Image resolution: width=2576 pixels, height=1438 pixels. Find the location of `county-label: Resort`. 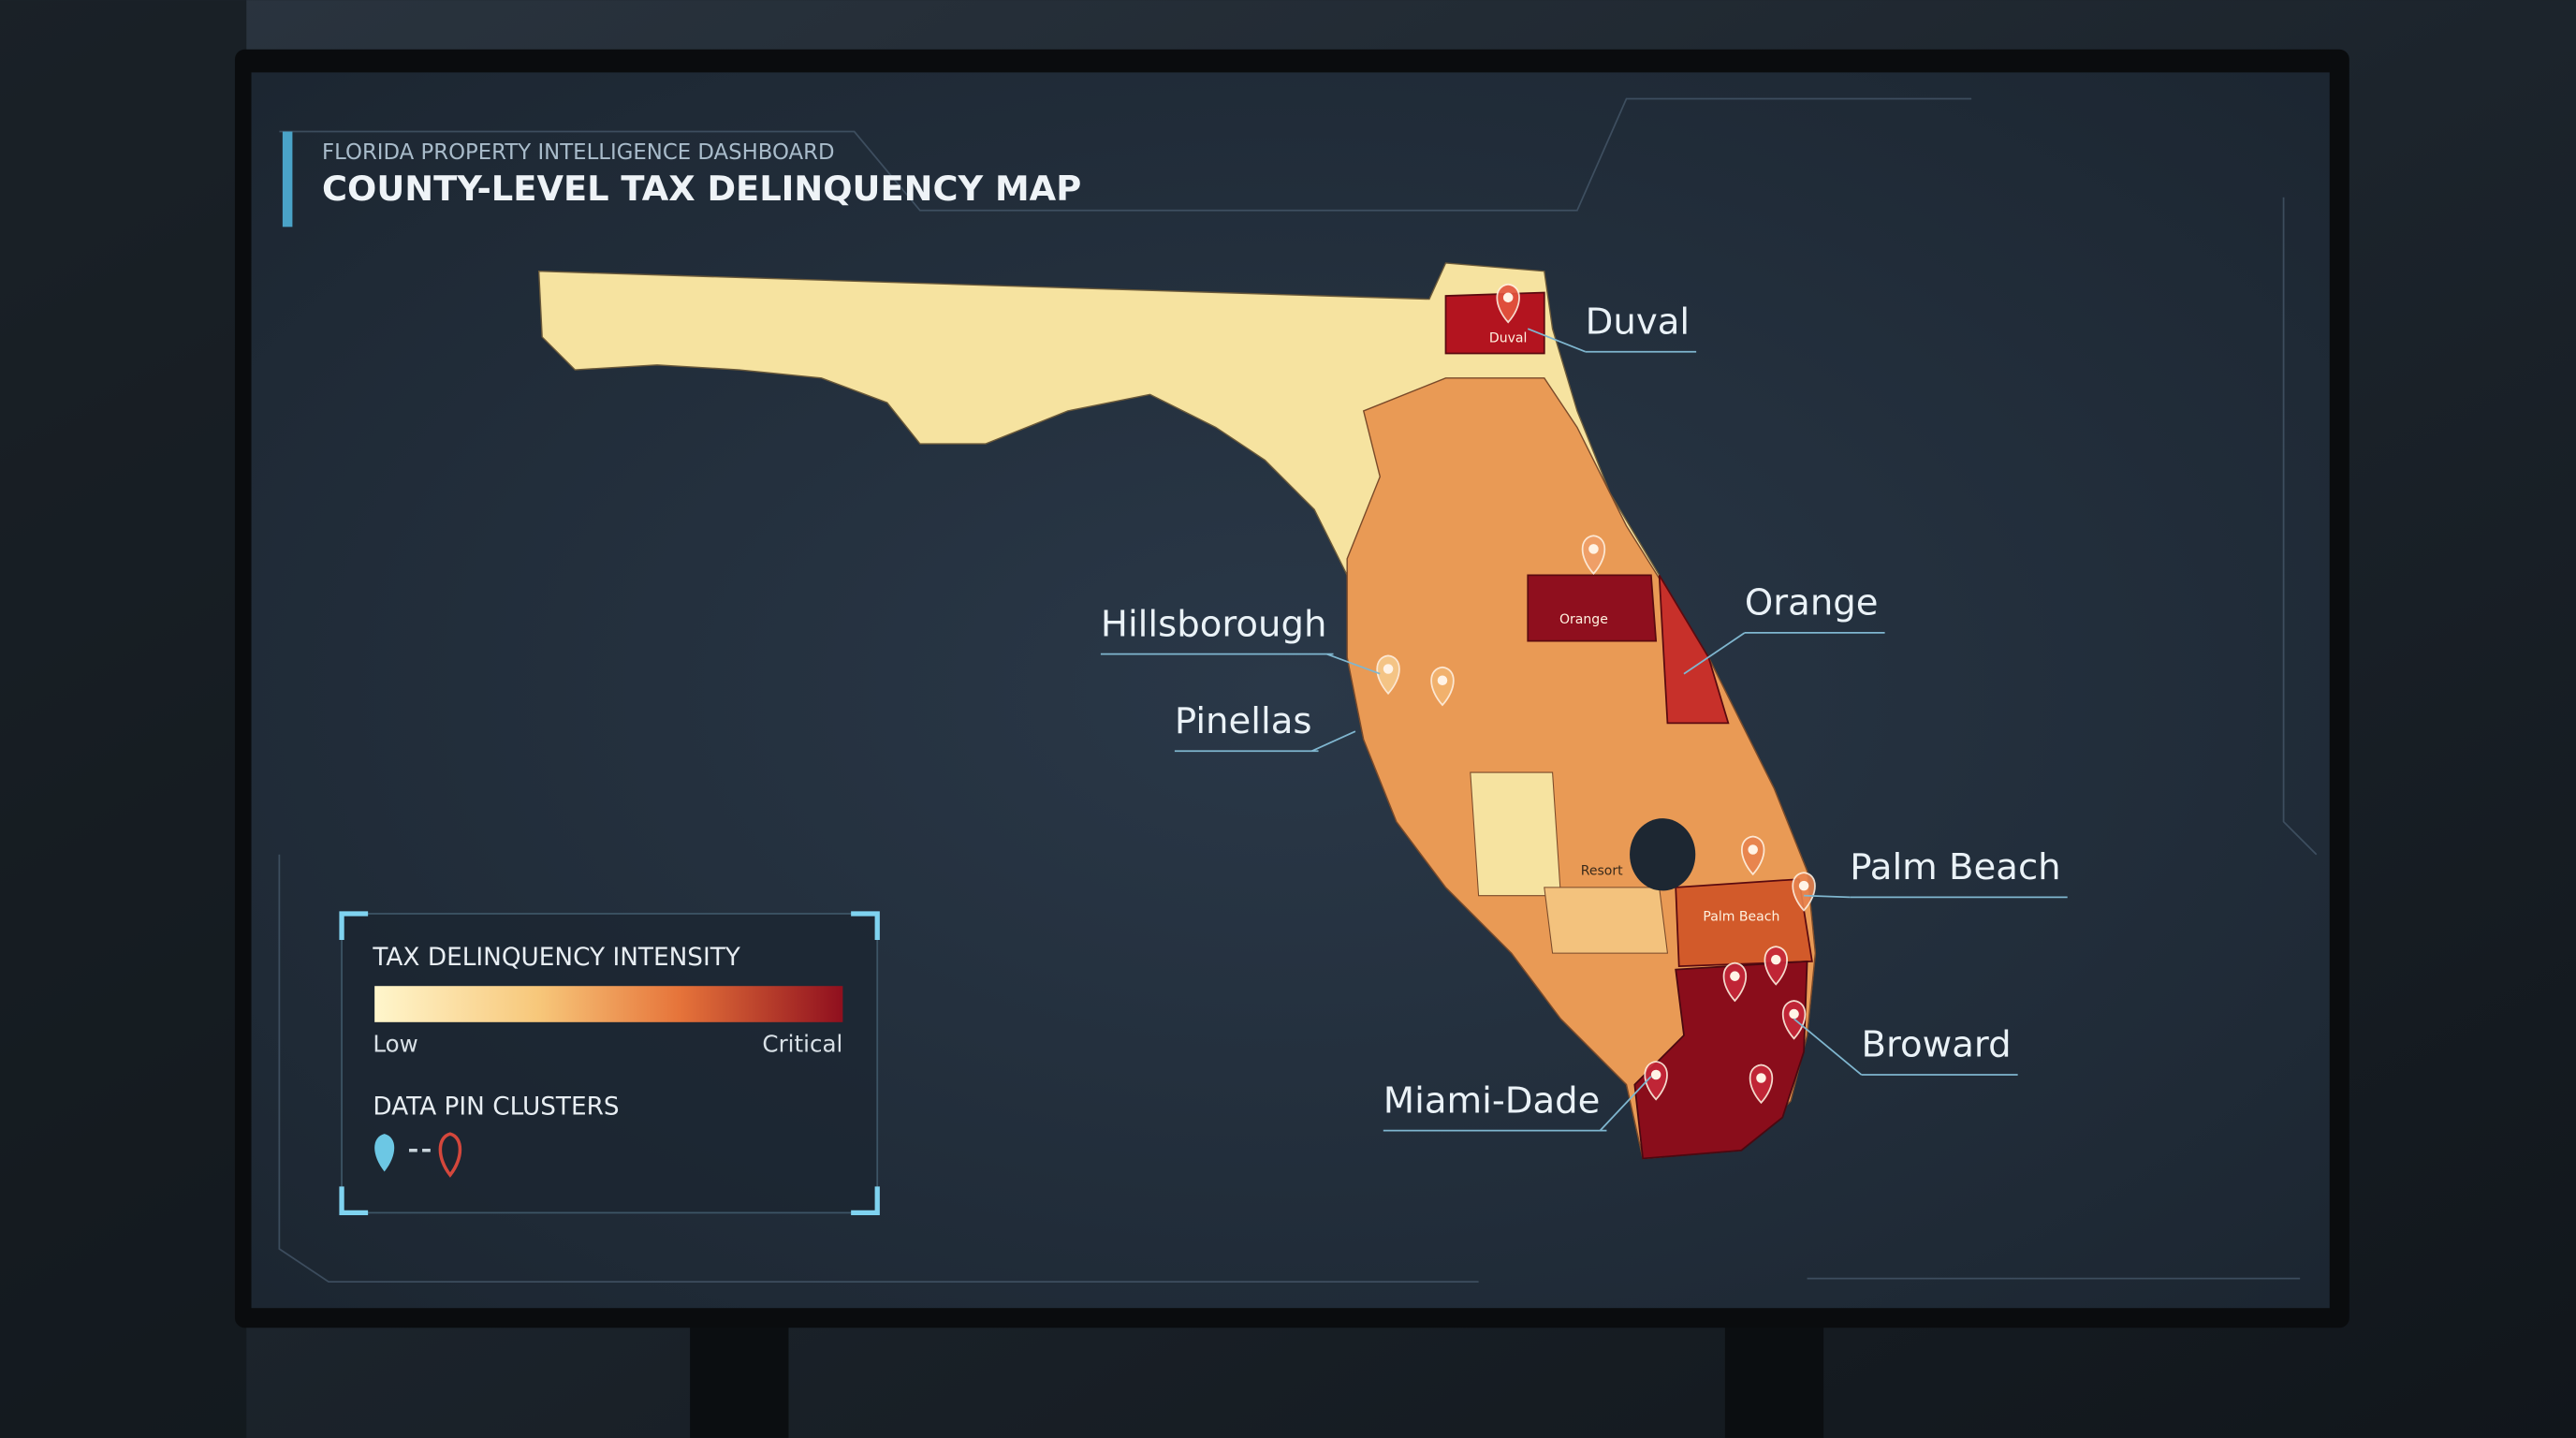

county-label: Resort is located at coordinates (1602, 870).